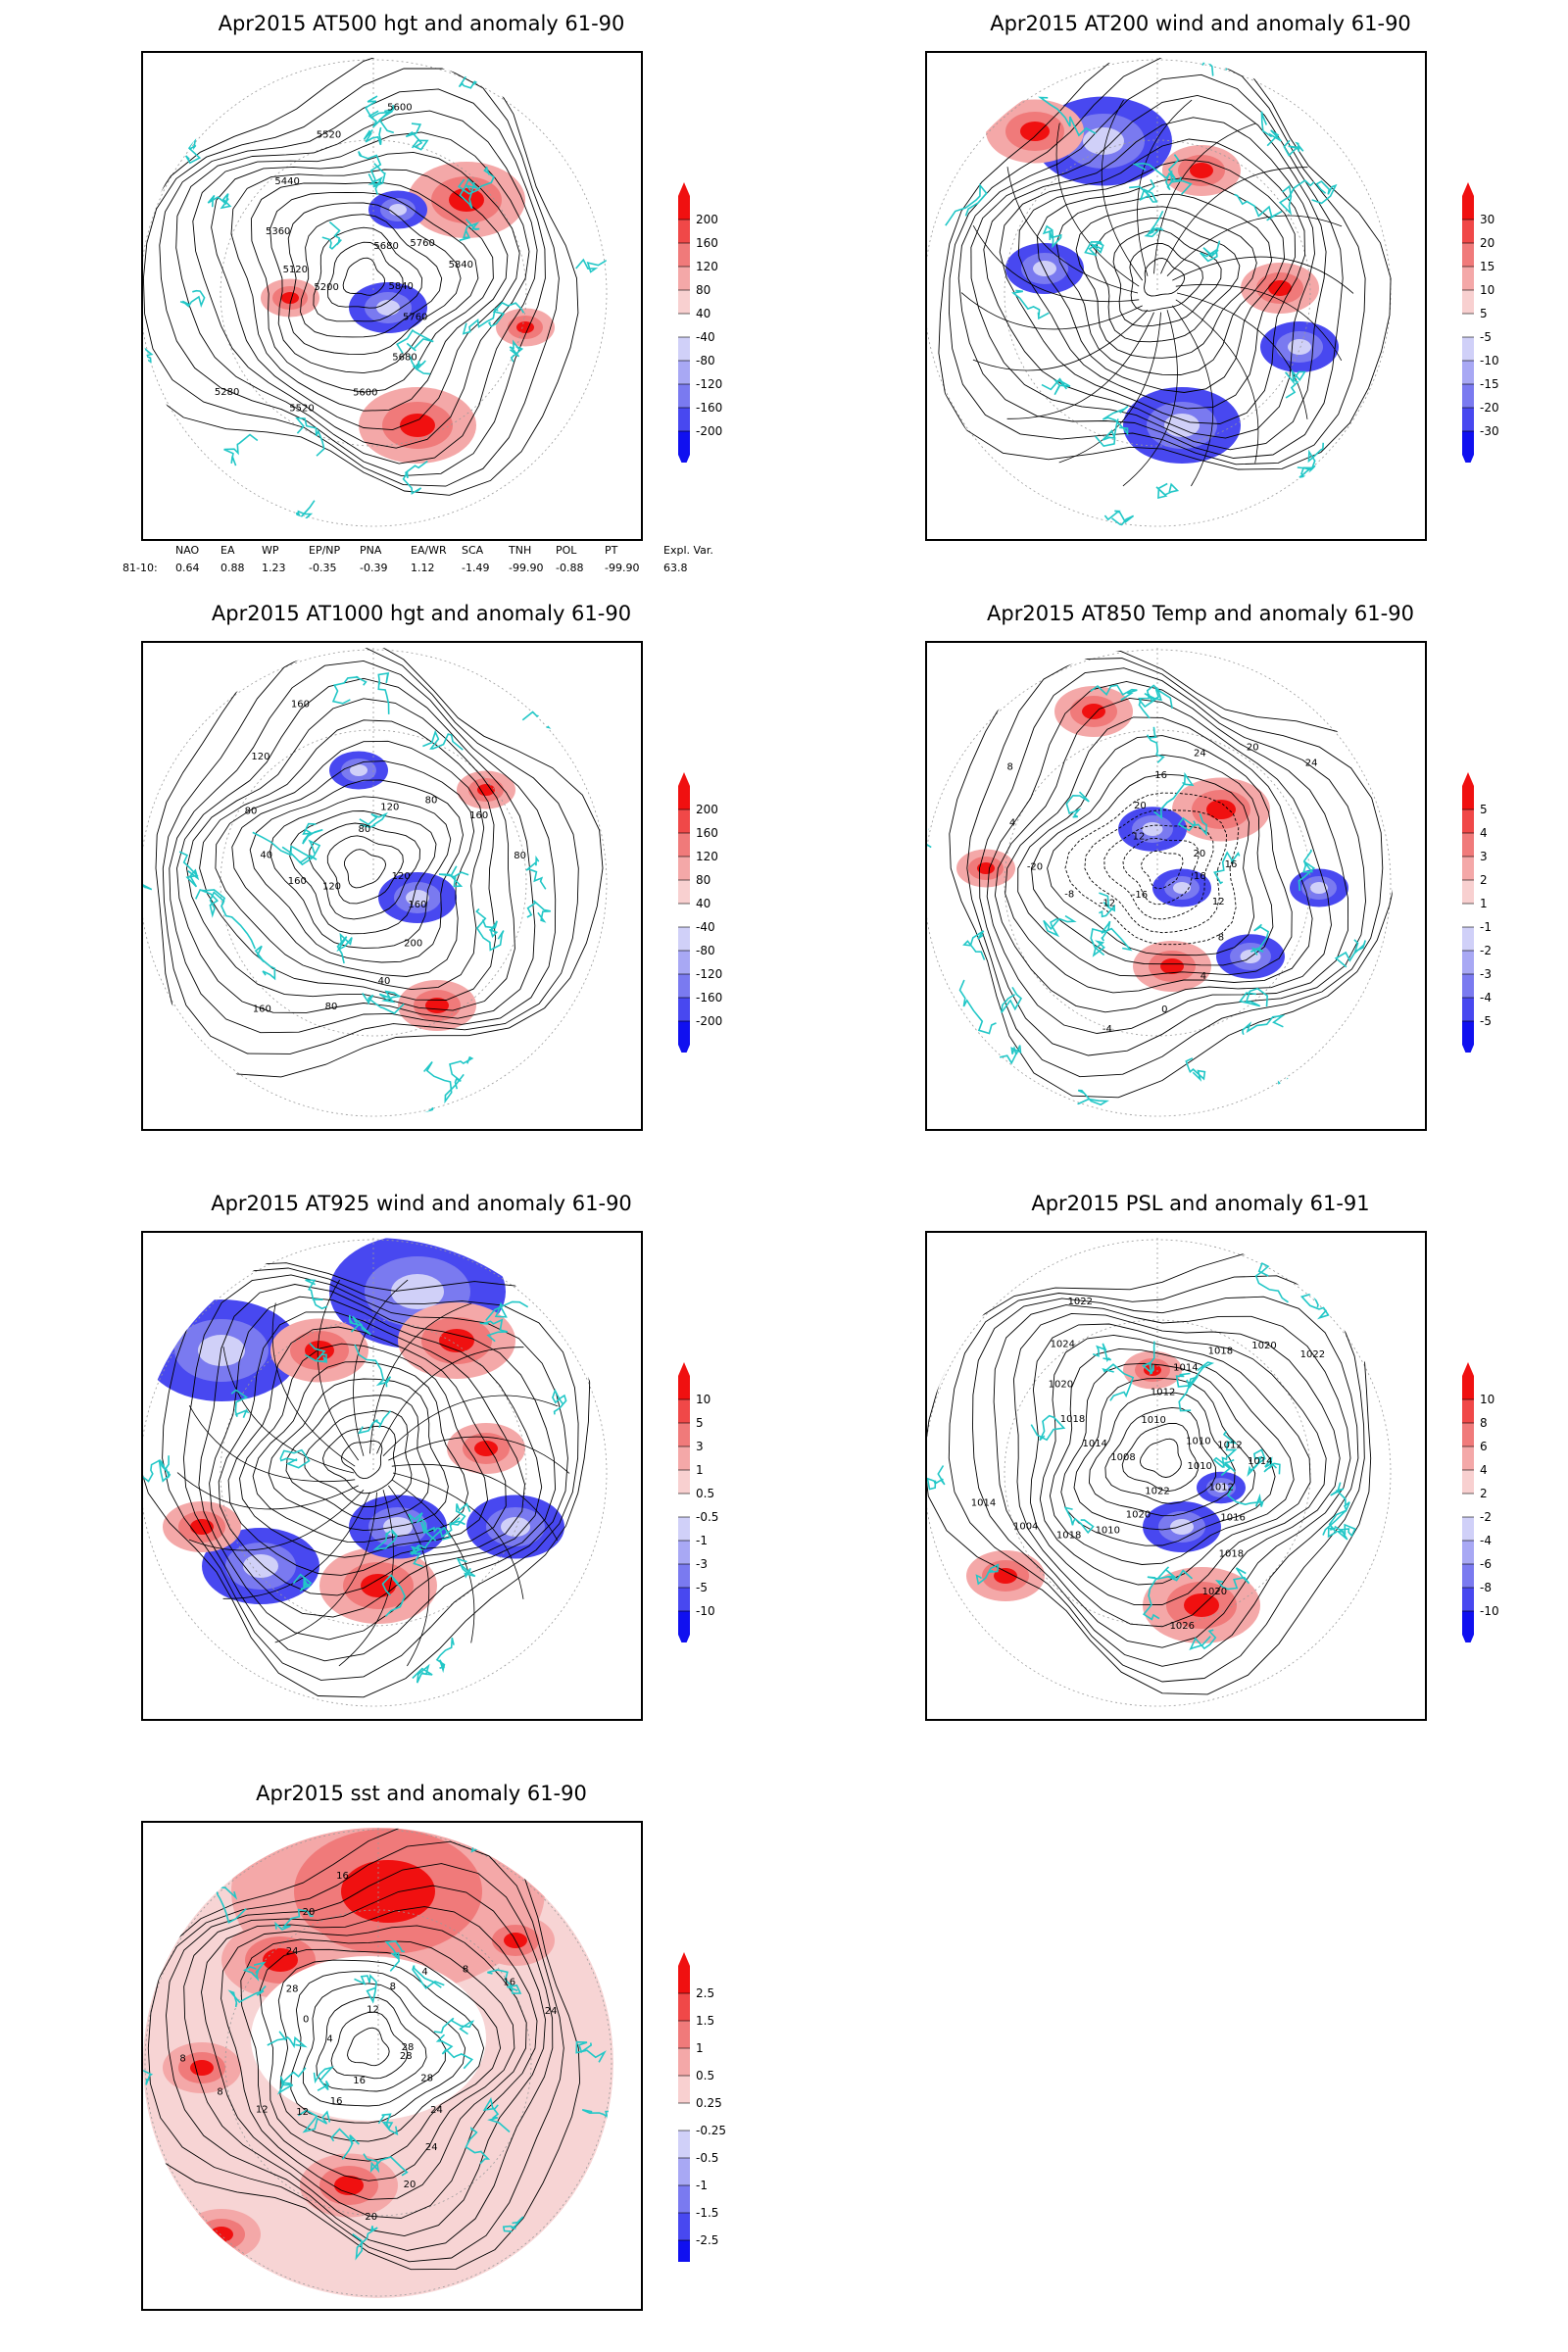 The image size is (1568, 2352). I want to click on contour-label: 1018, so click(1220, 1352).